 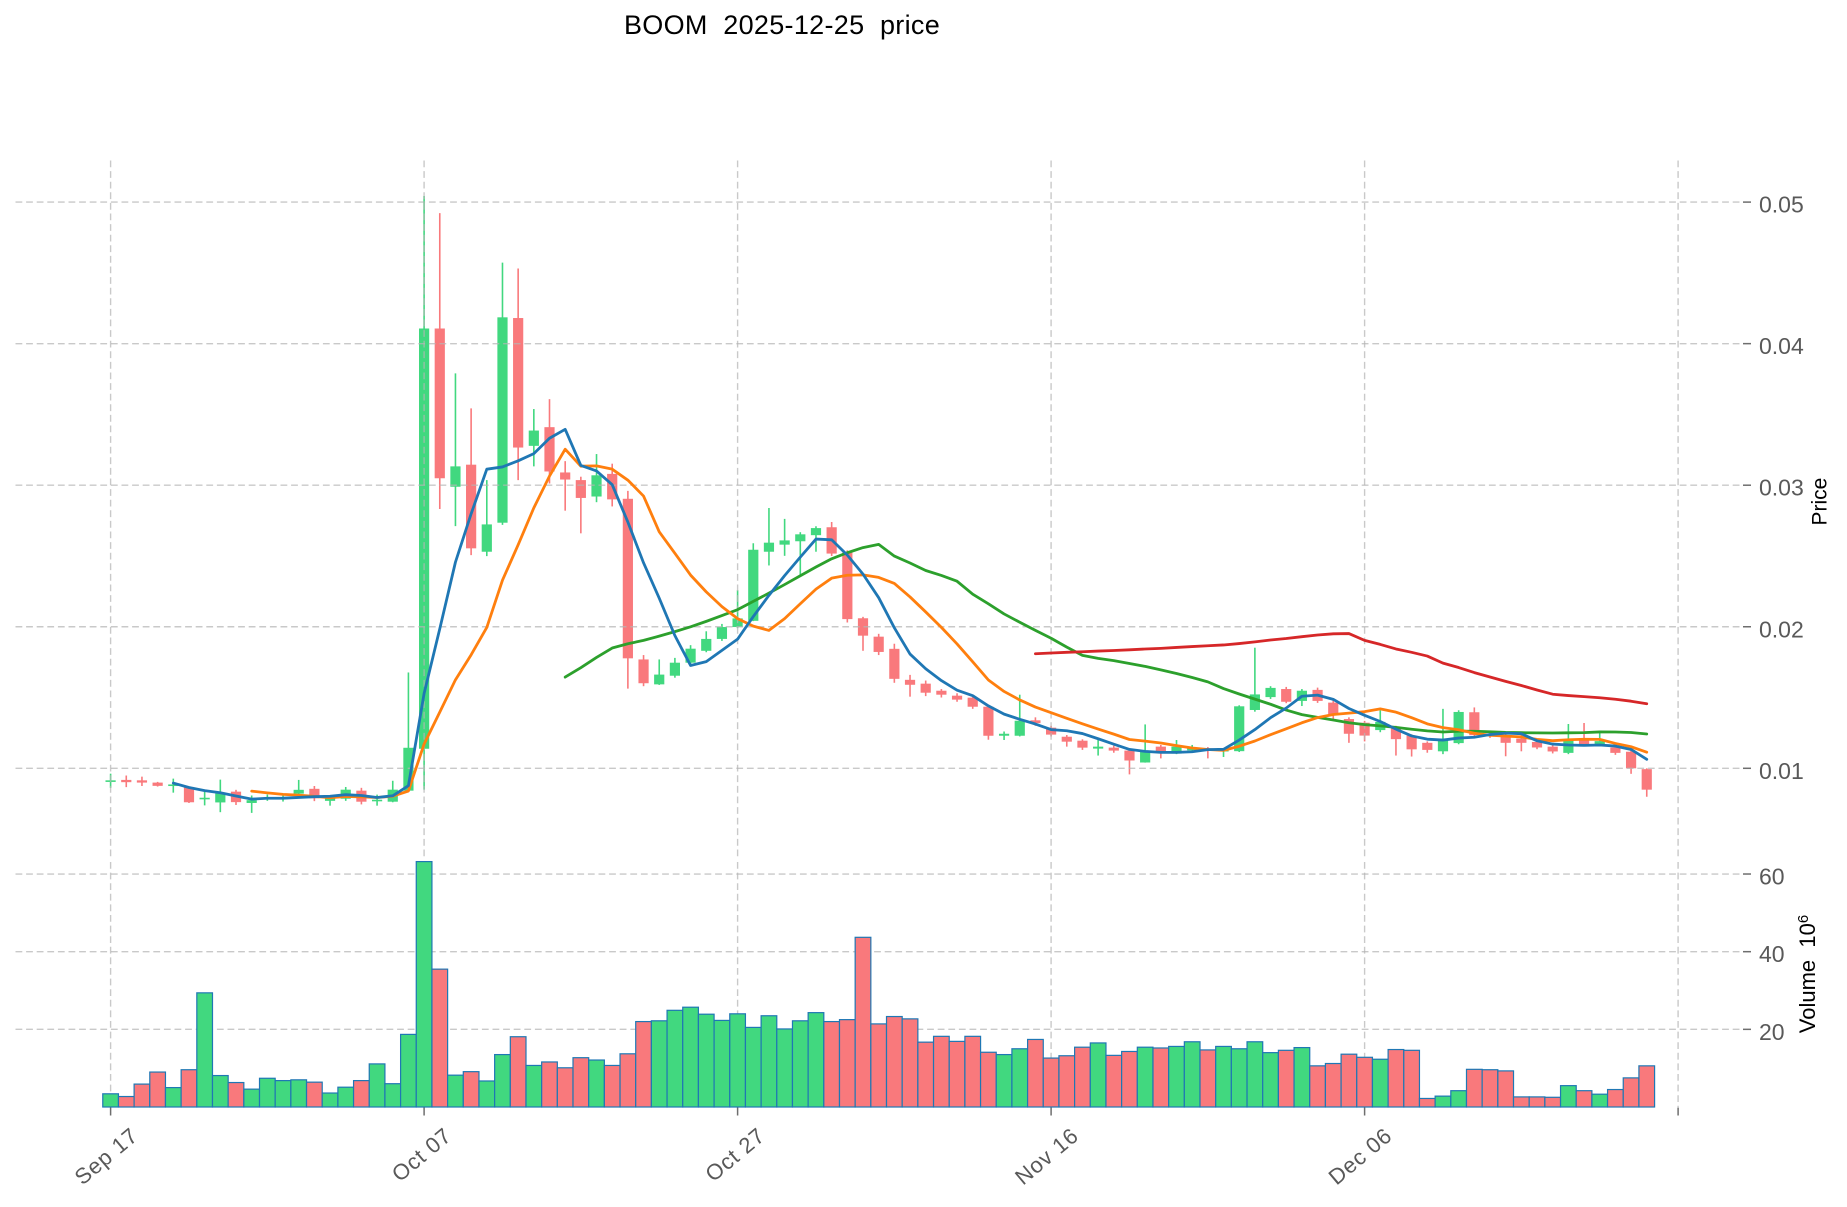 I want to click on svg-text: Volume 106, so click(x=1807, y=974).